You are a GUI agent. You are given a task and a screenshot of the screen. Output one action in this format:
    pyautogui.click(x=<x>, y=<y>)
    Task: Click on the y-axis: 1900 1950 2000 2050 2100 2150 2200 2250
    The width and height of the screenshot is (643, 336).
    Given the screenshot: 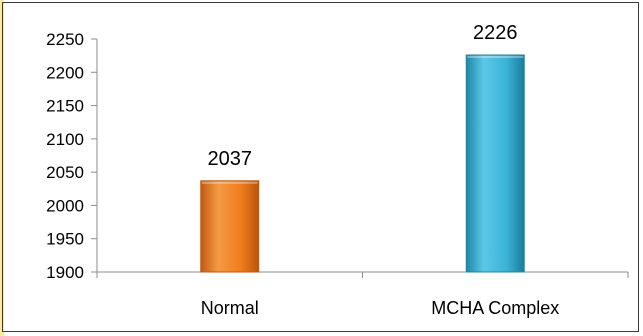 What is the action you would take?
    pyautogui.click(x=72, y=156)
    